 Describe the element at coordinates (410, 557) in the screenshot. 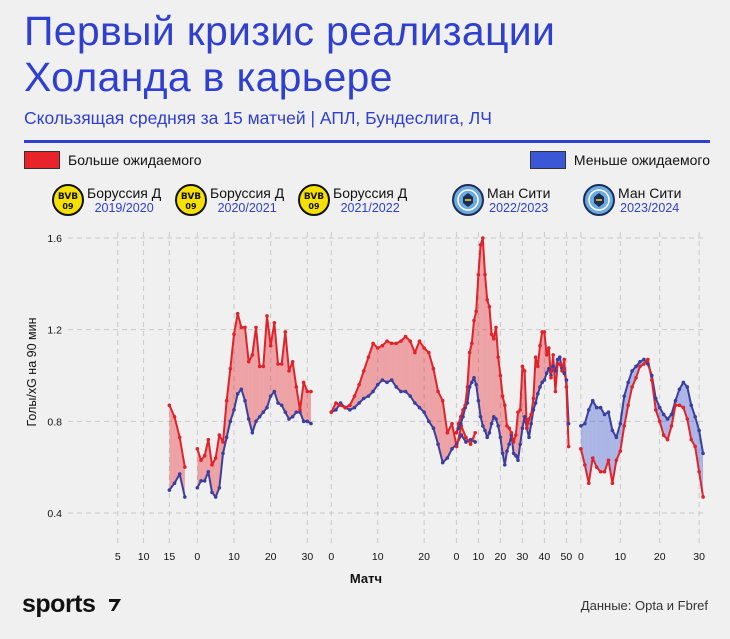

I see `x-axis: 5 10 15 0 10 20 30 0 10 20 0 10 20 30 40 50 0 10 20 30` at that location.